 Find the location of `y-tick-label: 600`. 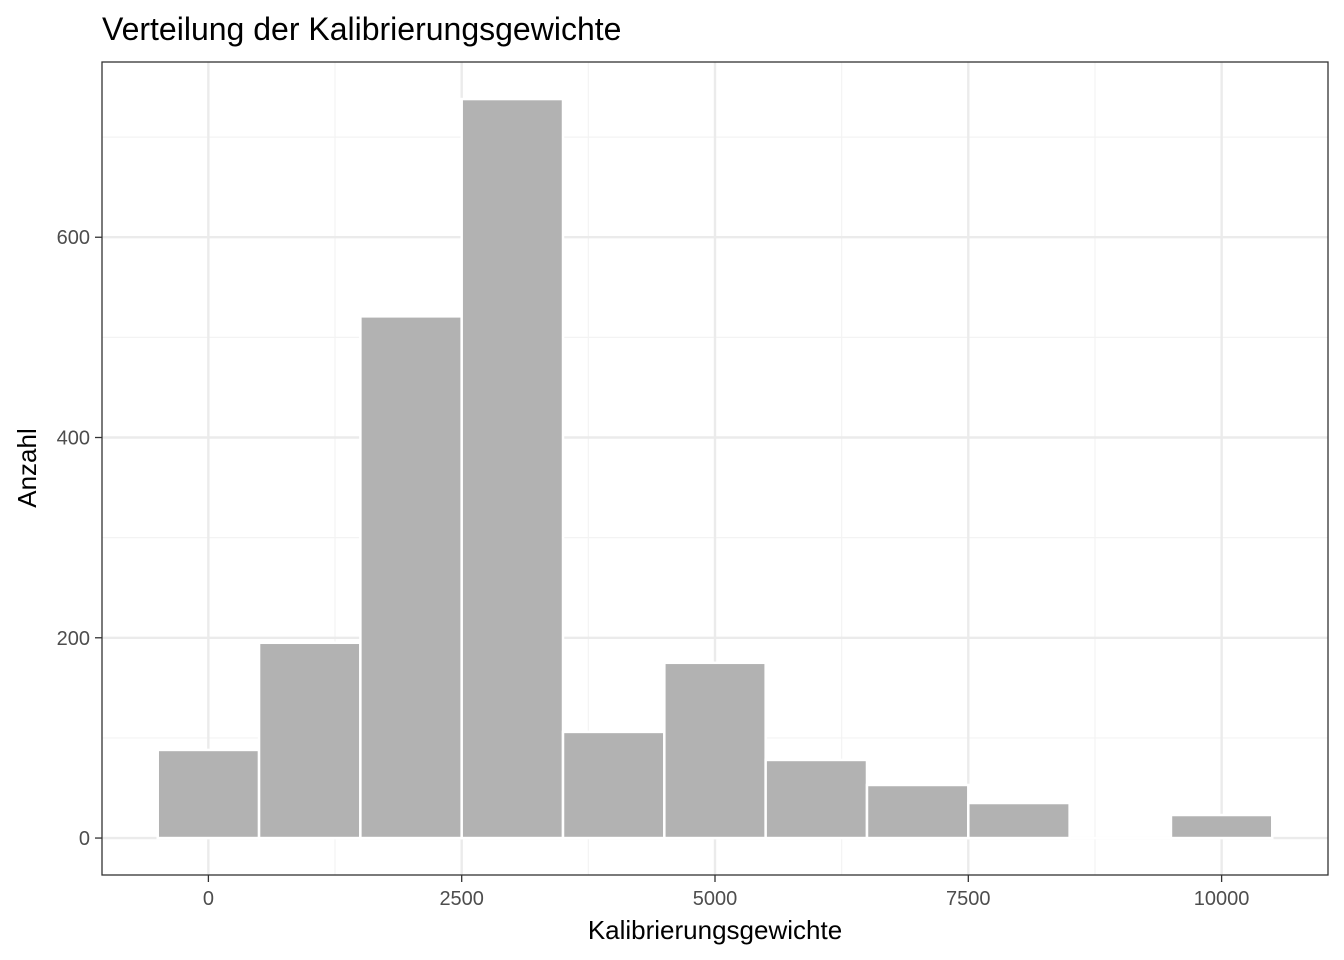

y-tick-label: 600 is located at coordinates (73, 238).